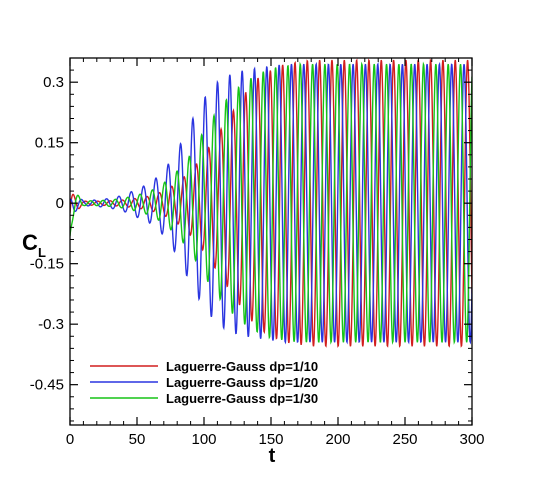  I want to click on svg-text: C, so click(30, 242).